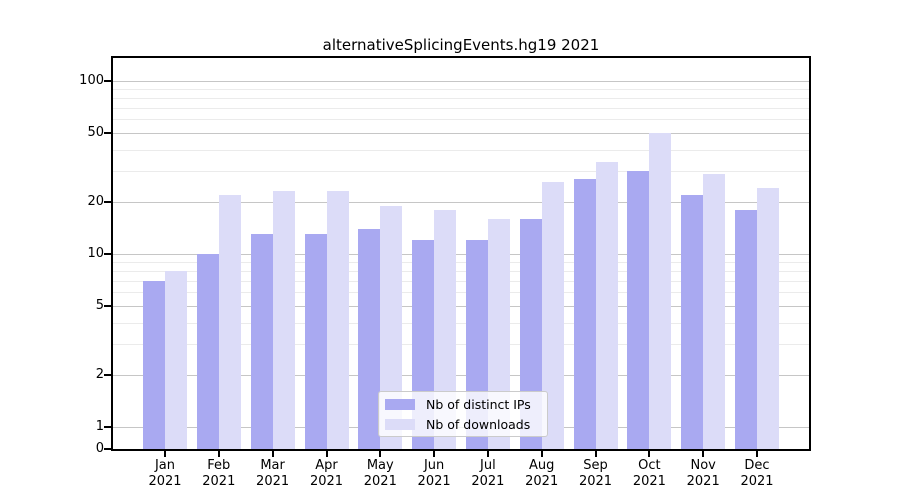 Image resolution: width=900 pixels, height=500 pixels. I want to click on xtick-label-sep-2021: Sep 2021, so click(595, 473).